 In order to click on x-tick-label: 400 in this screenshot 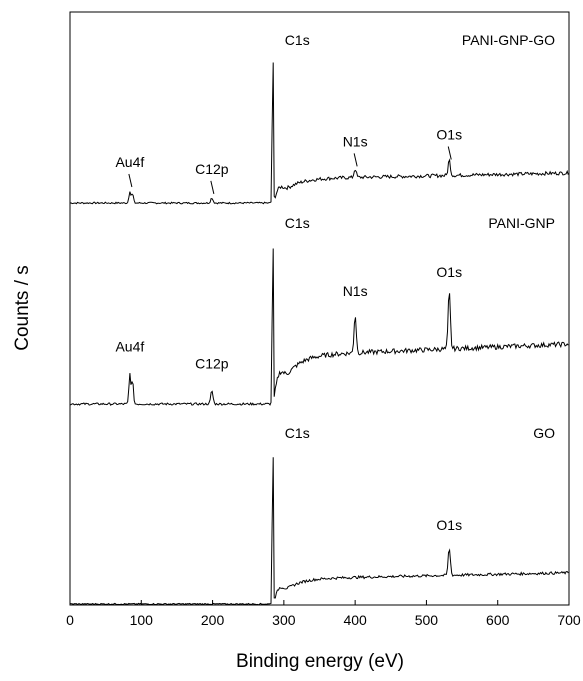, I will do `click(355, 620)`.